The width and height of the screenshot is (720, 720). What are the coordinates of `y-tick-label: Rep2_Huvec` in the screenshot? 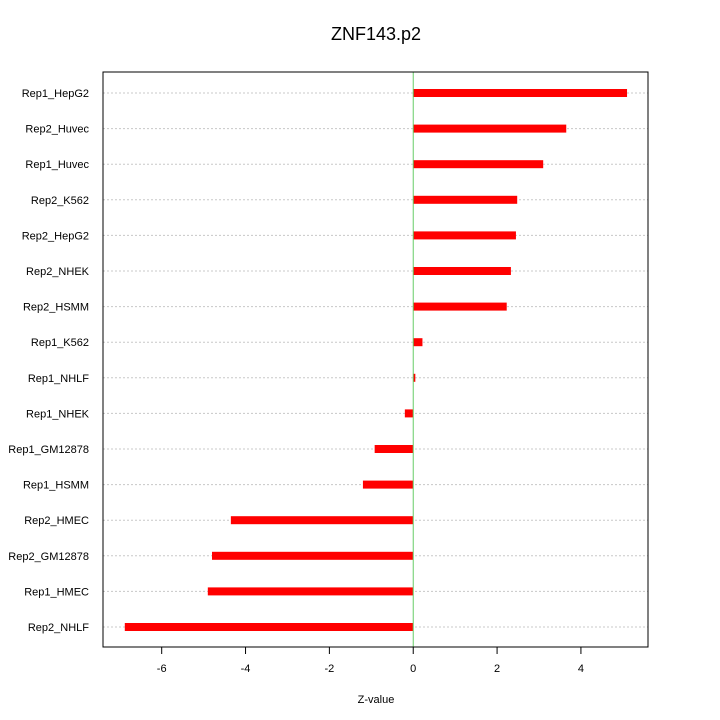 It's located at (57, 130).